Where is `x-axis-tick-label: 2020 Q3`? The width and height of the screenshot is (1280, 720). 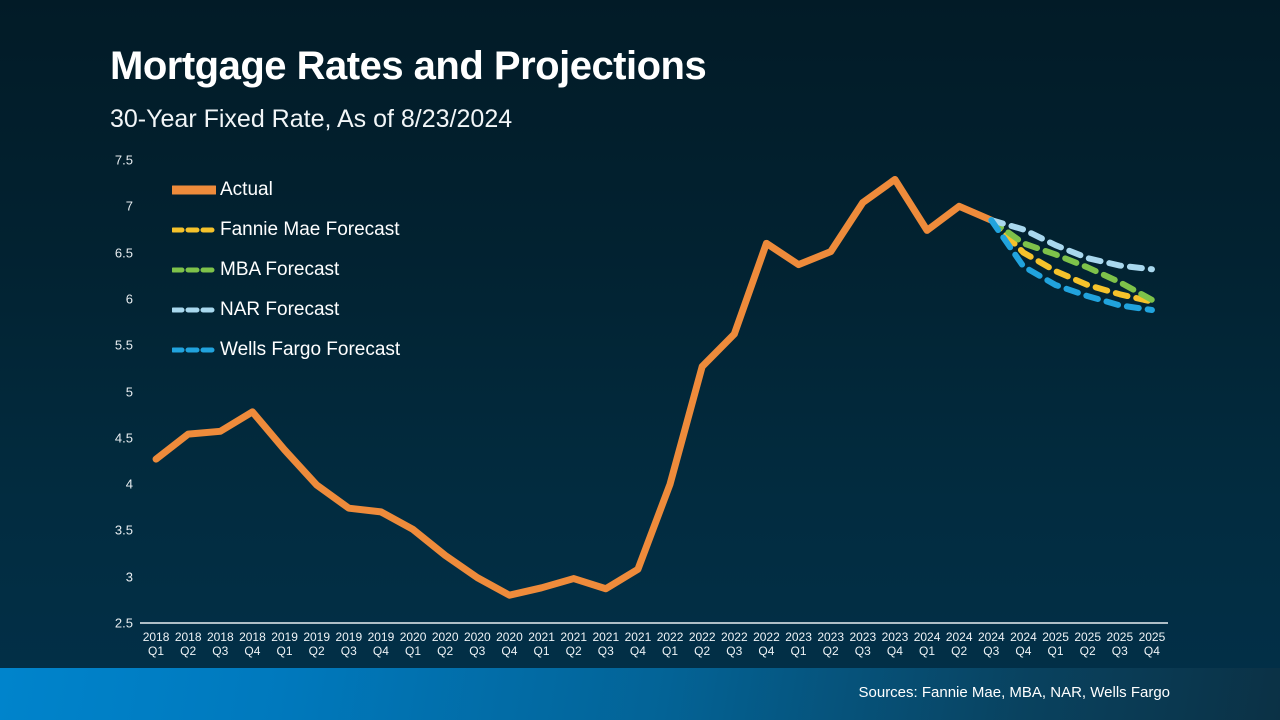 x-axis-tick-label: 2020 Q3 is located at coordinates (477, 644).